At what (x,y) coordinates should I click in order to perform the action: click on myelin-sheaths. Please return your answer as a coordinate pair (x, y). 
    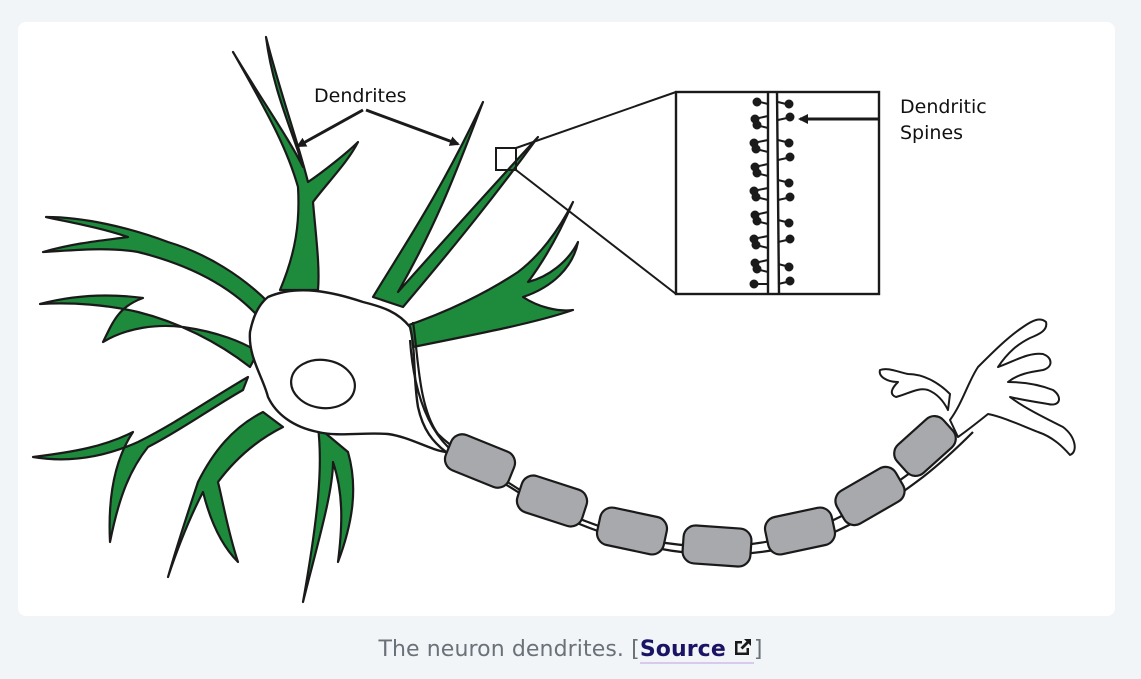
    Looking at the image, I should click on (700, 491).